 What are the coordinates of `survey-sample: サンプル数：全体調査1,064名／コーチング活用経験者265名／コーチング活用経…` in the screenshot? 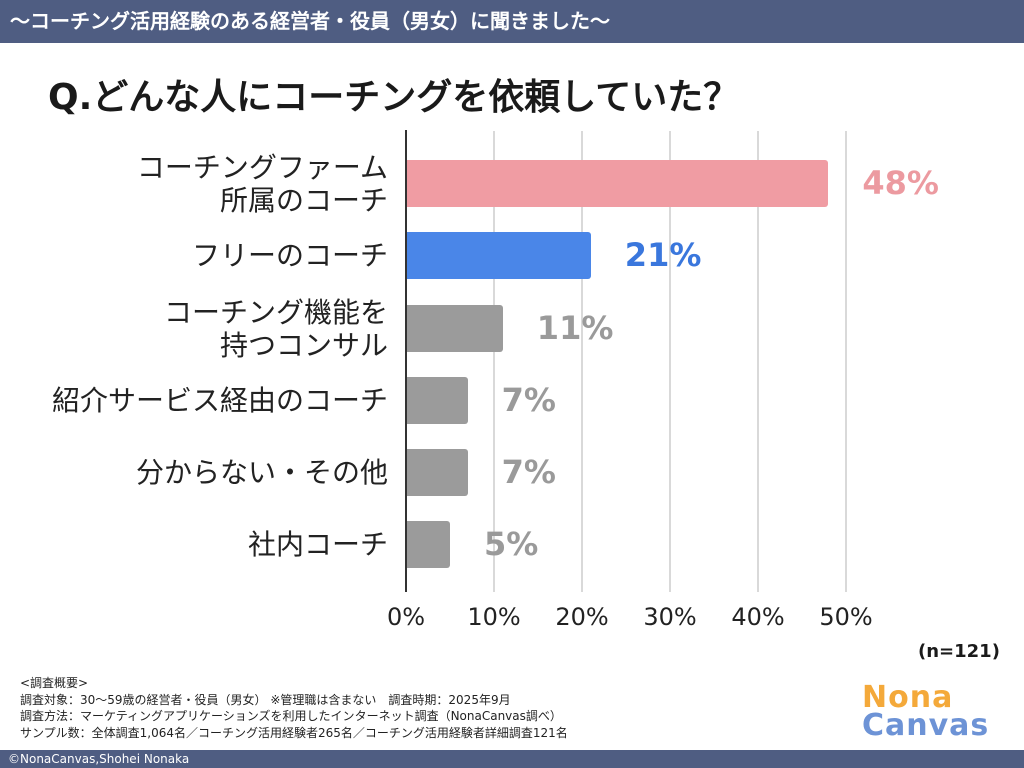 It's located at (294, 732).